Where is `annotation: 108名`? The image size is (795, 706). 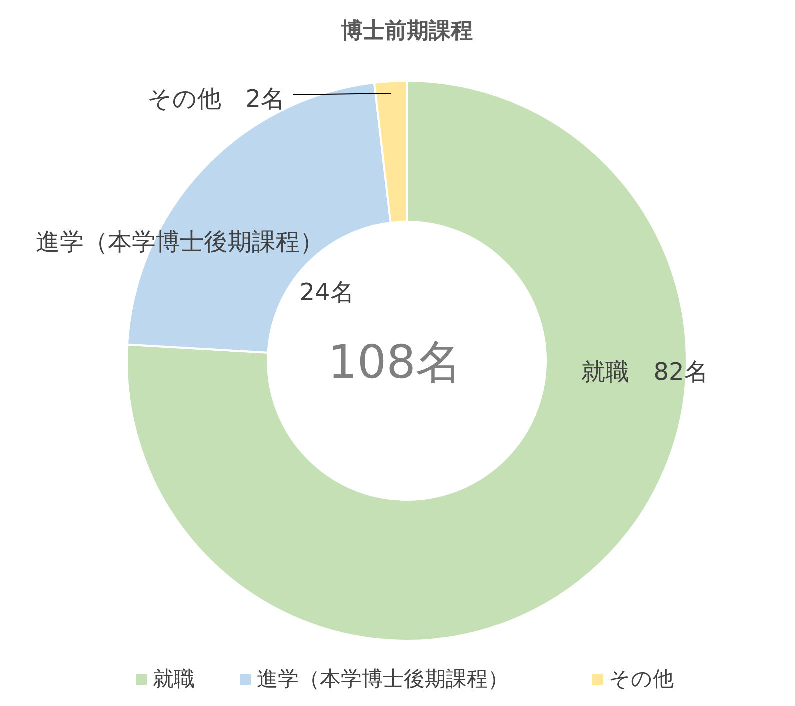
annotation: 108名 is located at coordinates (395, 362).